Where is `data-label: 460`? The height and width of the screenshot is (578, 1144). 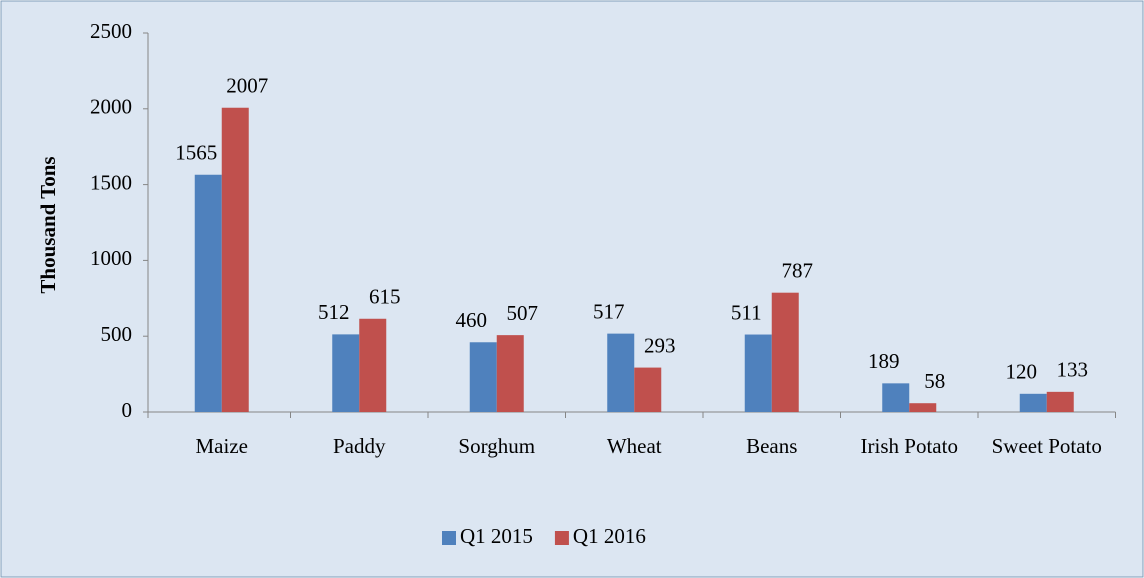
data-label: 460 is located at coordinates (472, 320).